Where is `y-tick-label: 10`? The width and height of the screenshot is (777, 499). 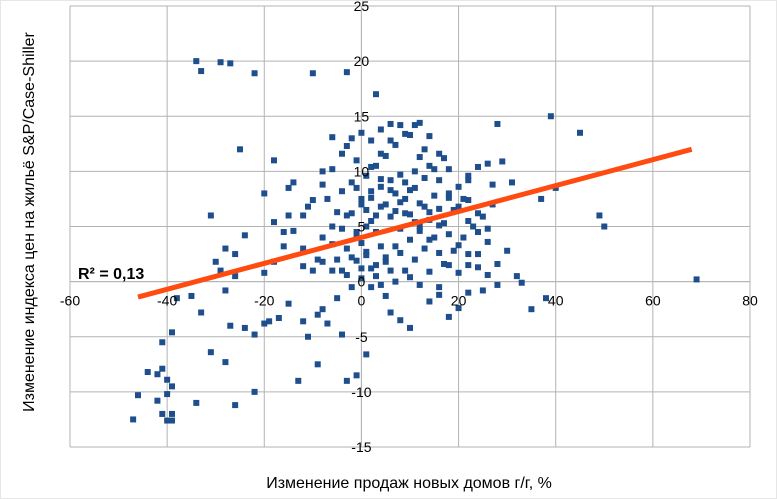 y-tick-label: 10 is located at coordinates (362, 171).